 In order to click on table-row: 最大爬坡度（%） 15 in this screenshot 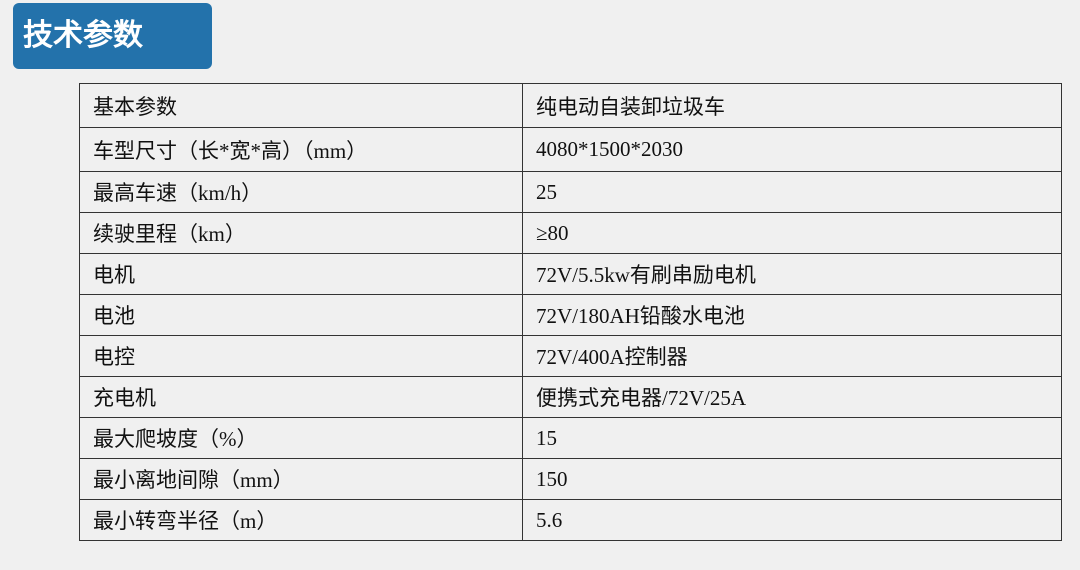, I will do `click(570, 438)`.